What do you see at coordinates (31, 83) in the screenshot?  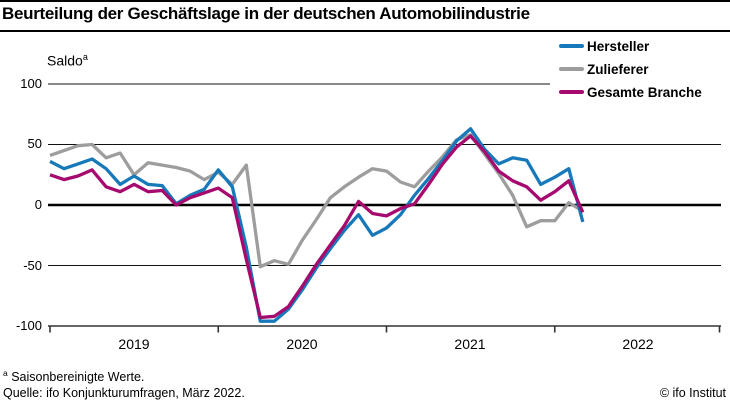 I see `y-tick-label-100: 100` at bounding box center [31, 83].